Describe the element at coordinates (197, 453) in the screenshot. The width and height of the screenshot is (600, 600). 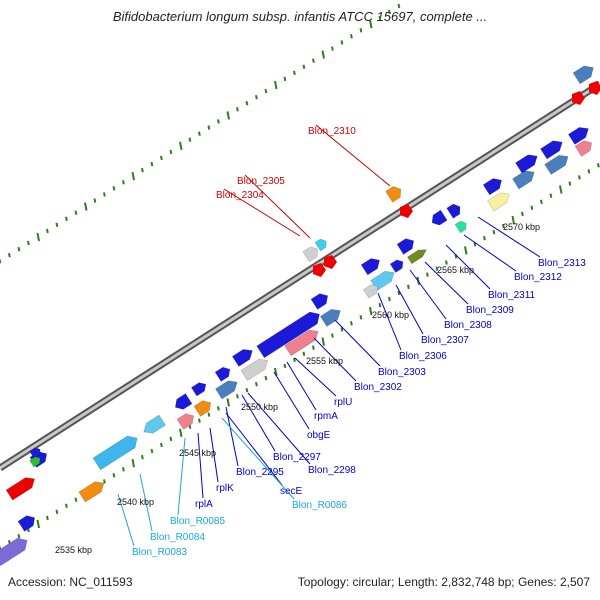
I see `tick-label: 2545 kbp` at that location.